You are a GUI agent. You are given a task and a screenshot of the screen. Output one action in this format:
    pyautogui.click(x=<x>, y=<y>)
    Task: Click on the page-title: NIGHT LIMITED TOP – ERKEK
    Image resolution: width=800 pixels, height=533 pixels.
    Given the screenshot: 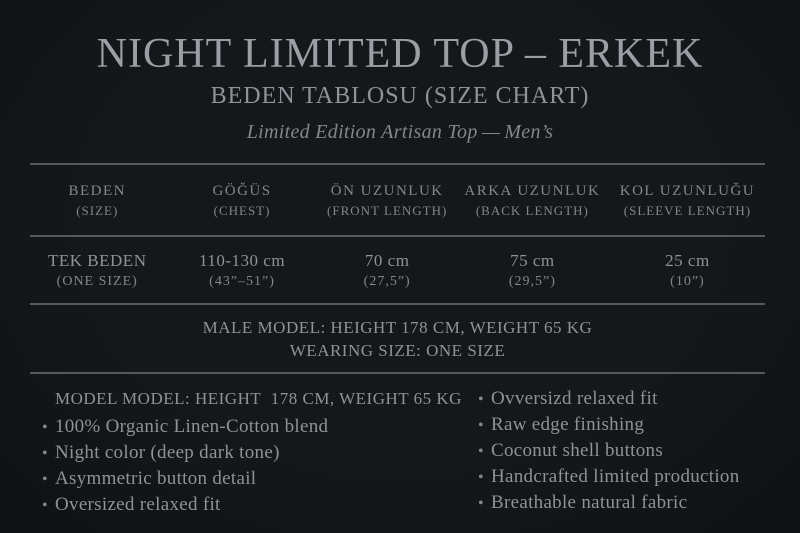 What is the action you would take?
    pyautogui.click(x=400, y=54)
    